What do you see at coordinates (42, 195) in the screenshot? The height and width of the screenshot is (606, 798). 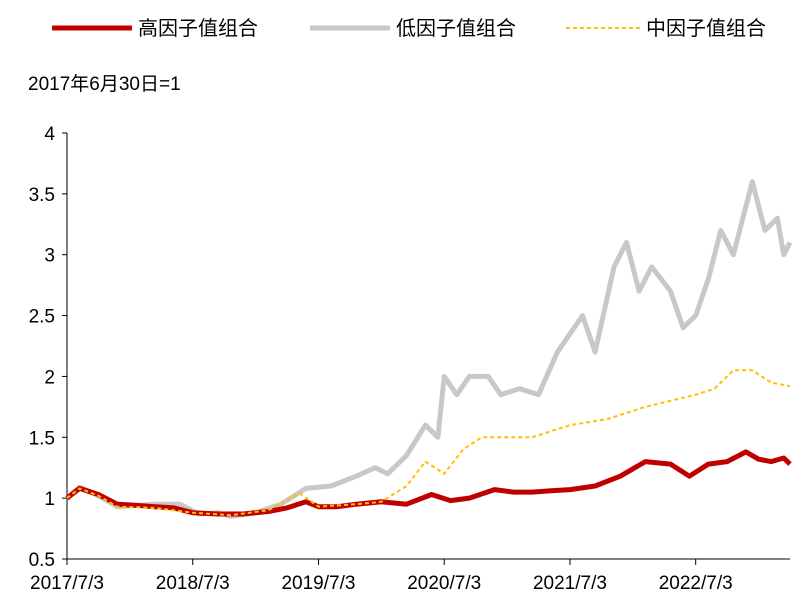 I see `y-tick-label: 3.5` at bounding box center [42, 195].